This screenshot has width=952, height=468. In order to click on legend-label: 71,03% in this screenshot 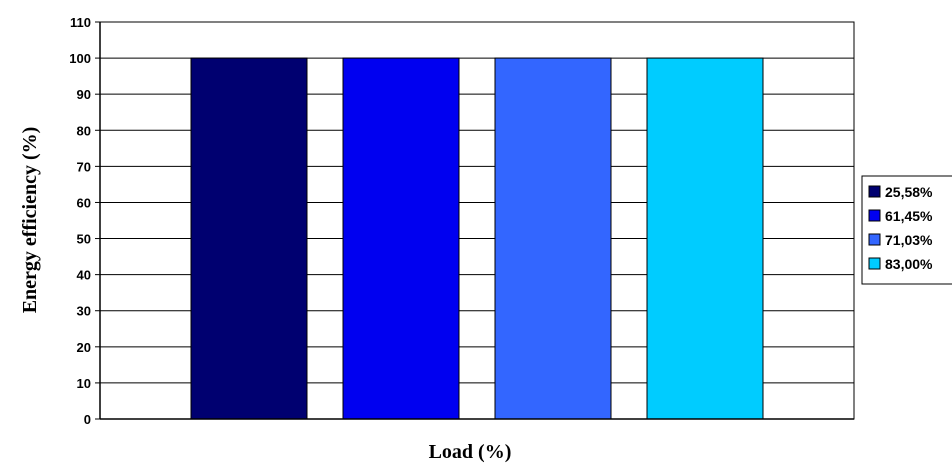, I will do `click(909, 240)`.